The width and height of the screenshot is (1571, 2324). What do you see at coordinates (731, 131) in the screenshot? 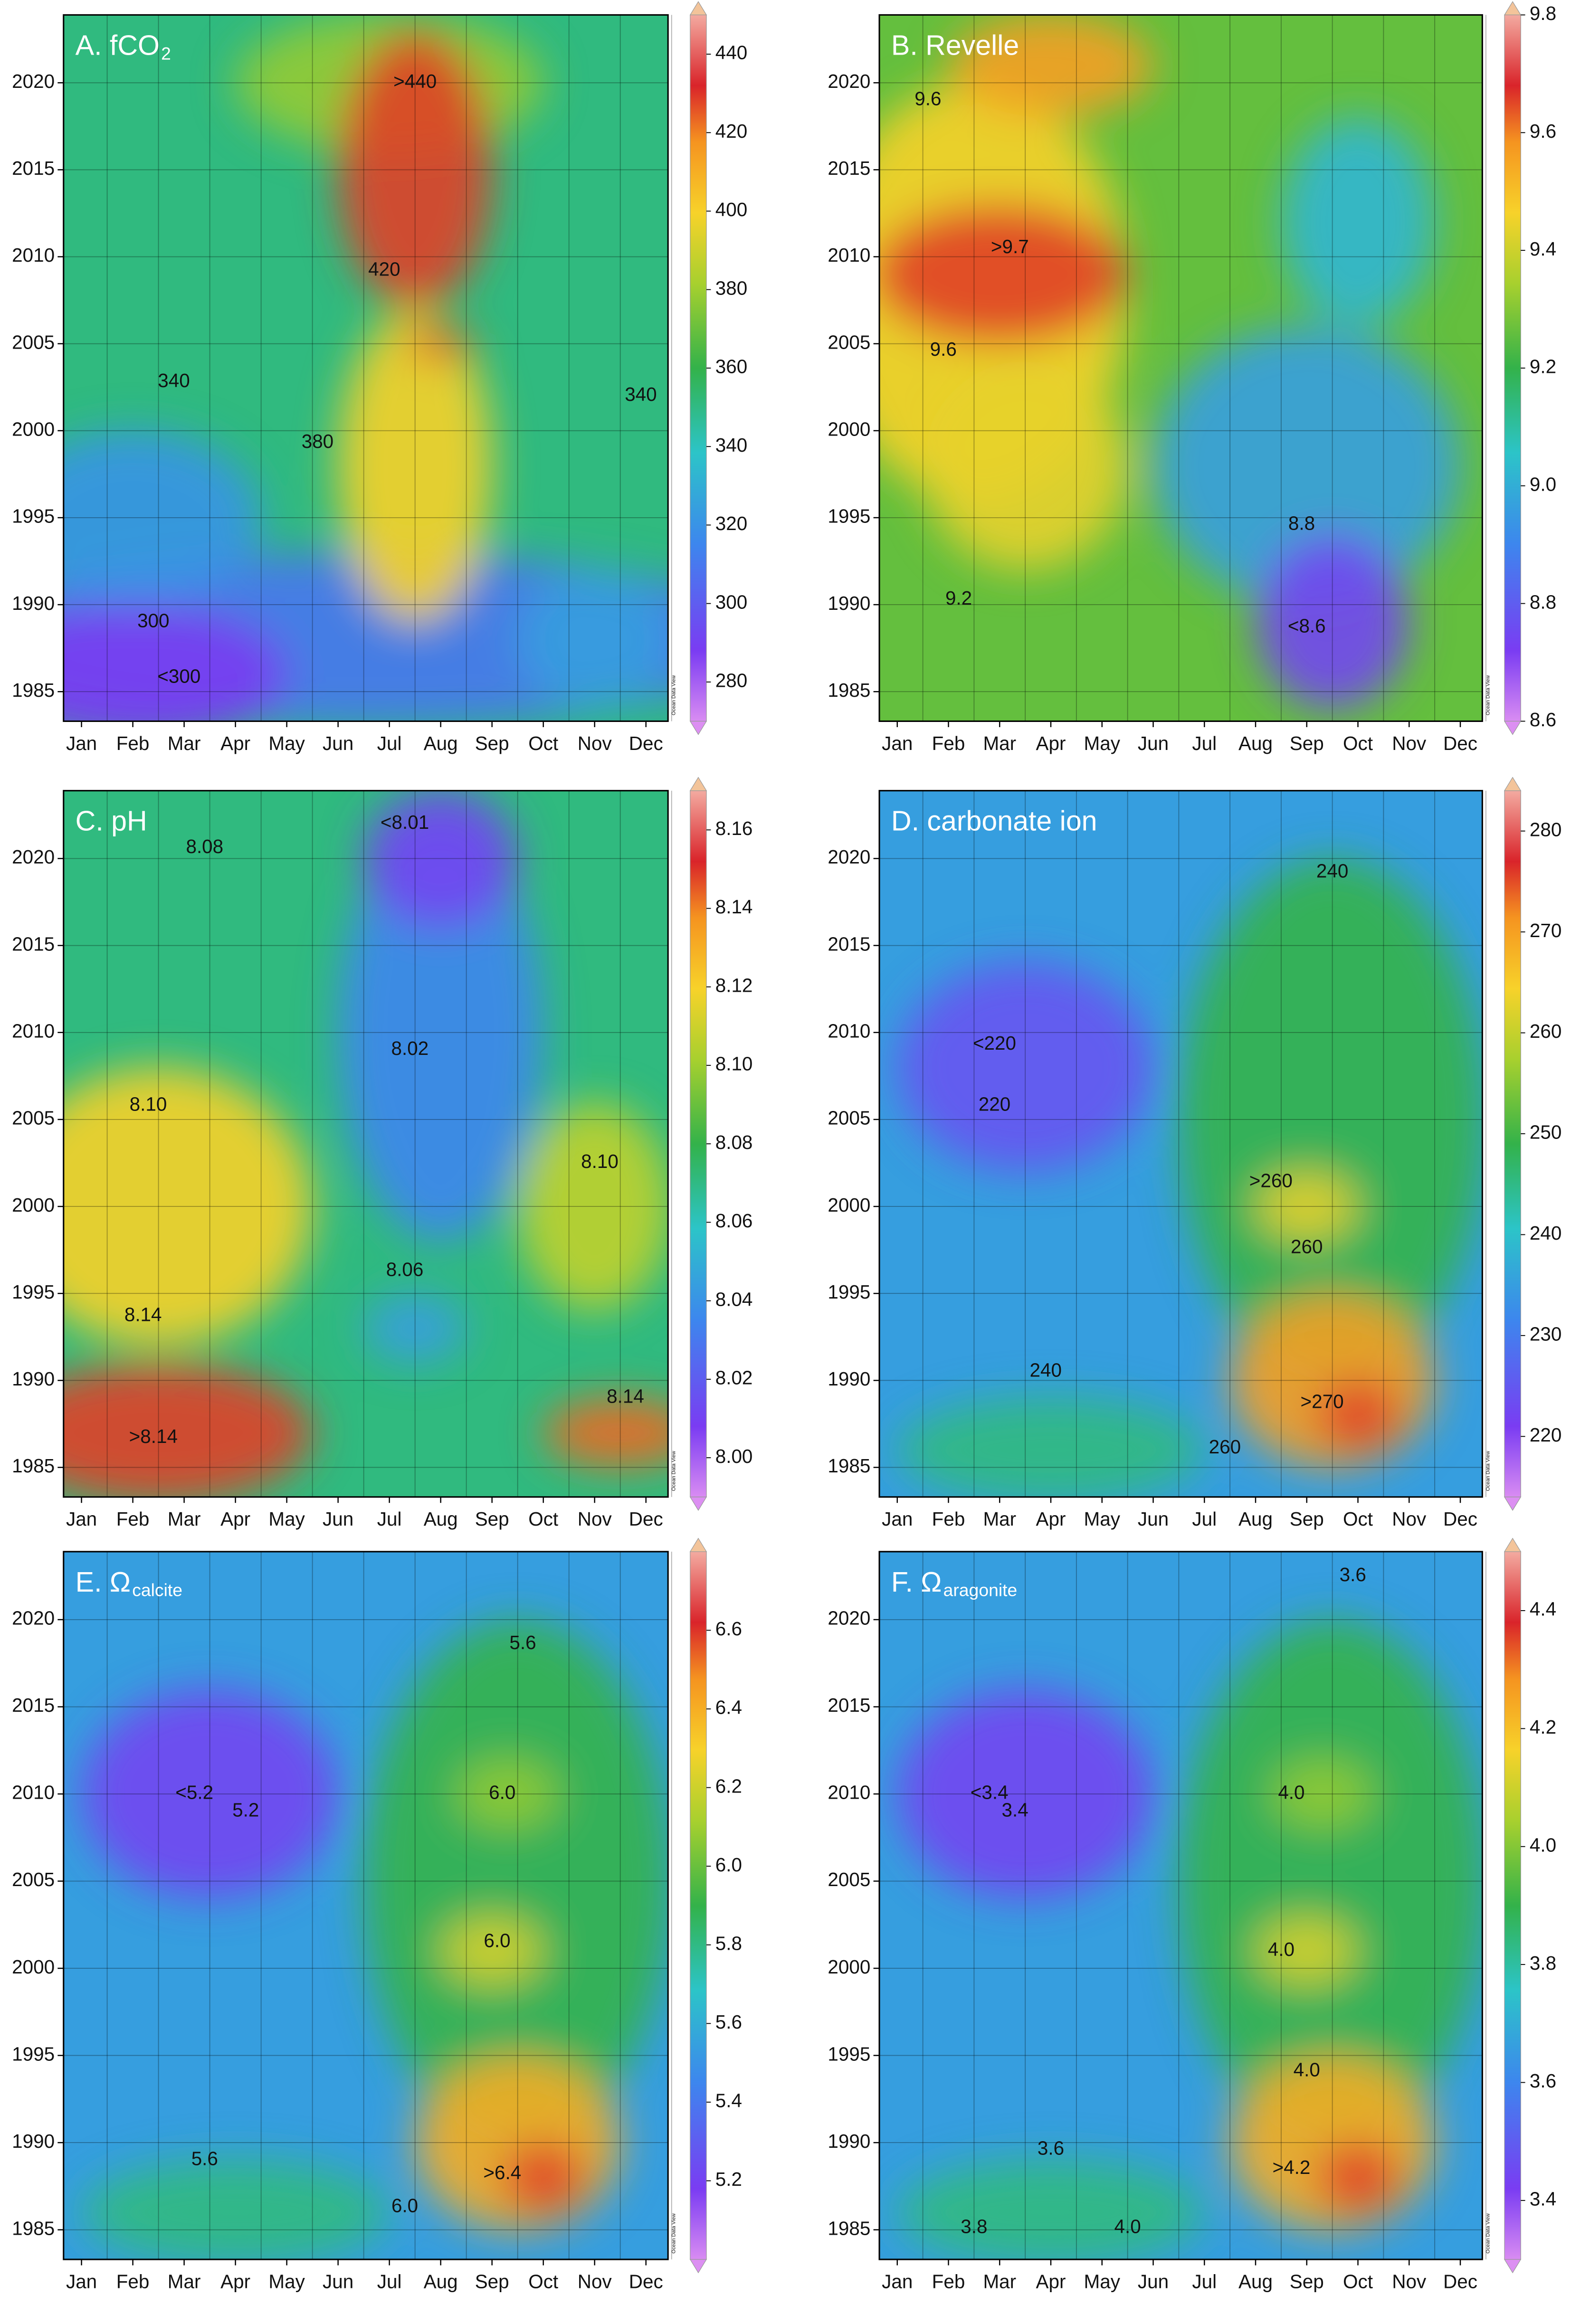
I see `colorbar-tick-label: 420` at bounding box center [731, 131].